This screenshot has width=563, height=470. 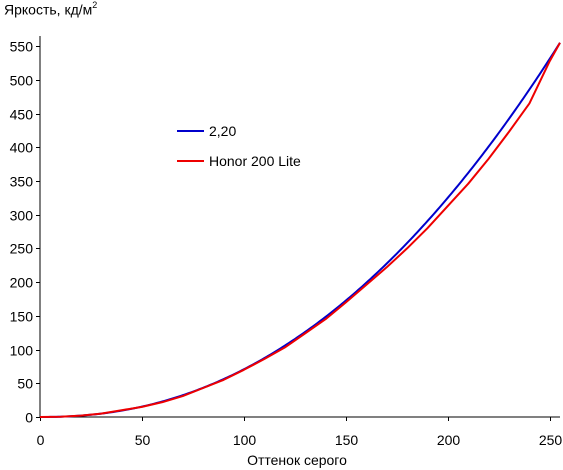 I want to click on y-tick-label: 550, so click(x=22, y=47).